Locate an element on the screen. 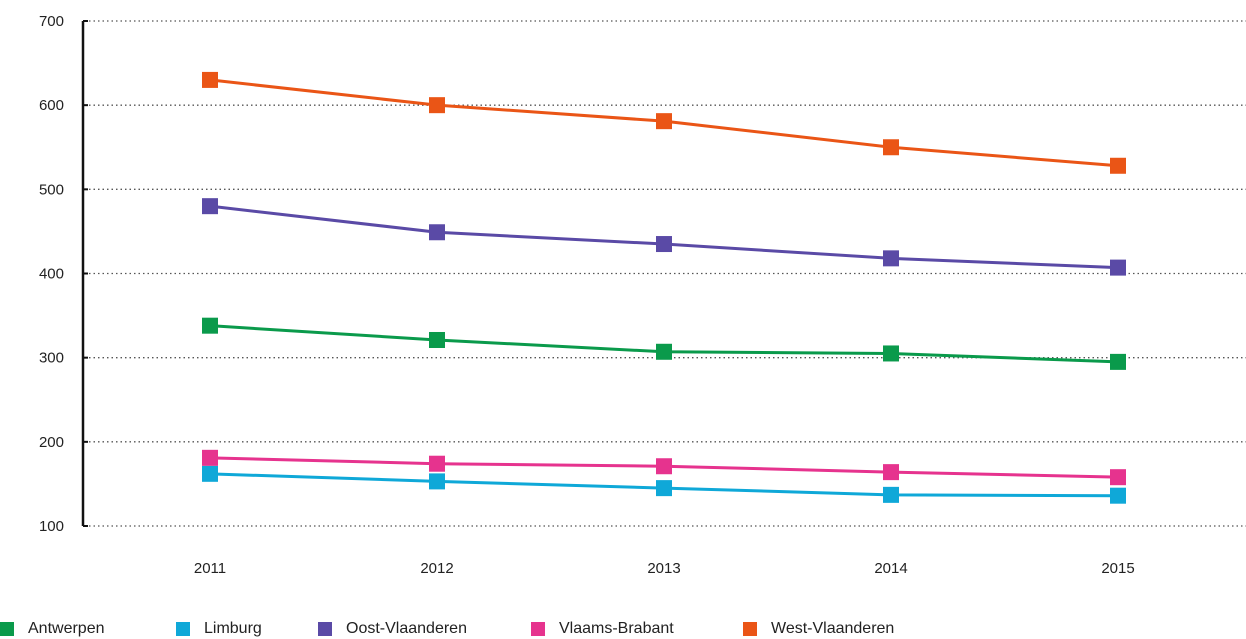 This screenshot has width=1246, height=639. y-tick-label: 100 is located at coordinates (51, 526).